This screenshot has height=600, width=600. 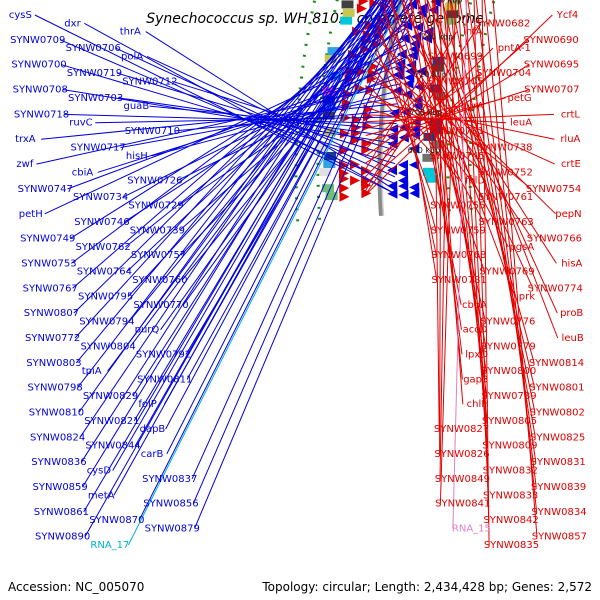 I want to click on right-gene-label: crtE, so click(x=571, y=164).